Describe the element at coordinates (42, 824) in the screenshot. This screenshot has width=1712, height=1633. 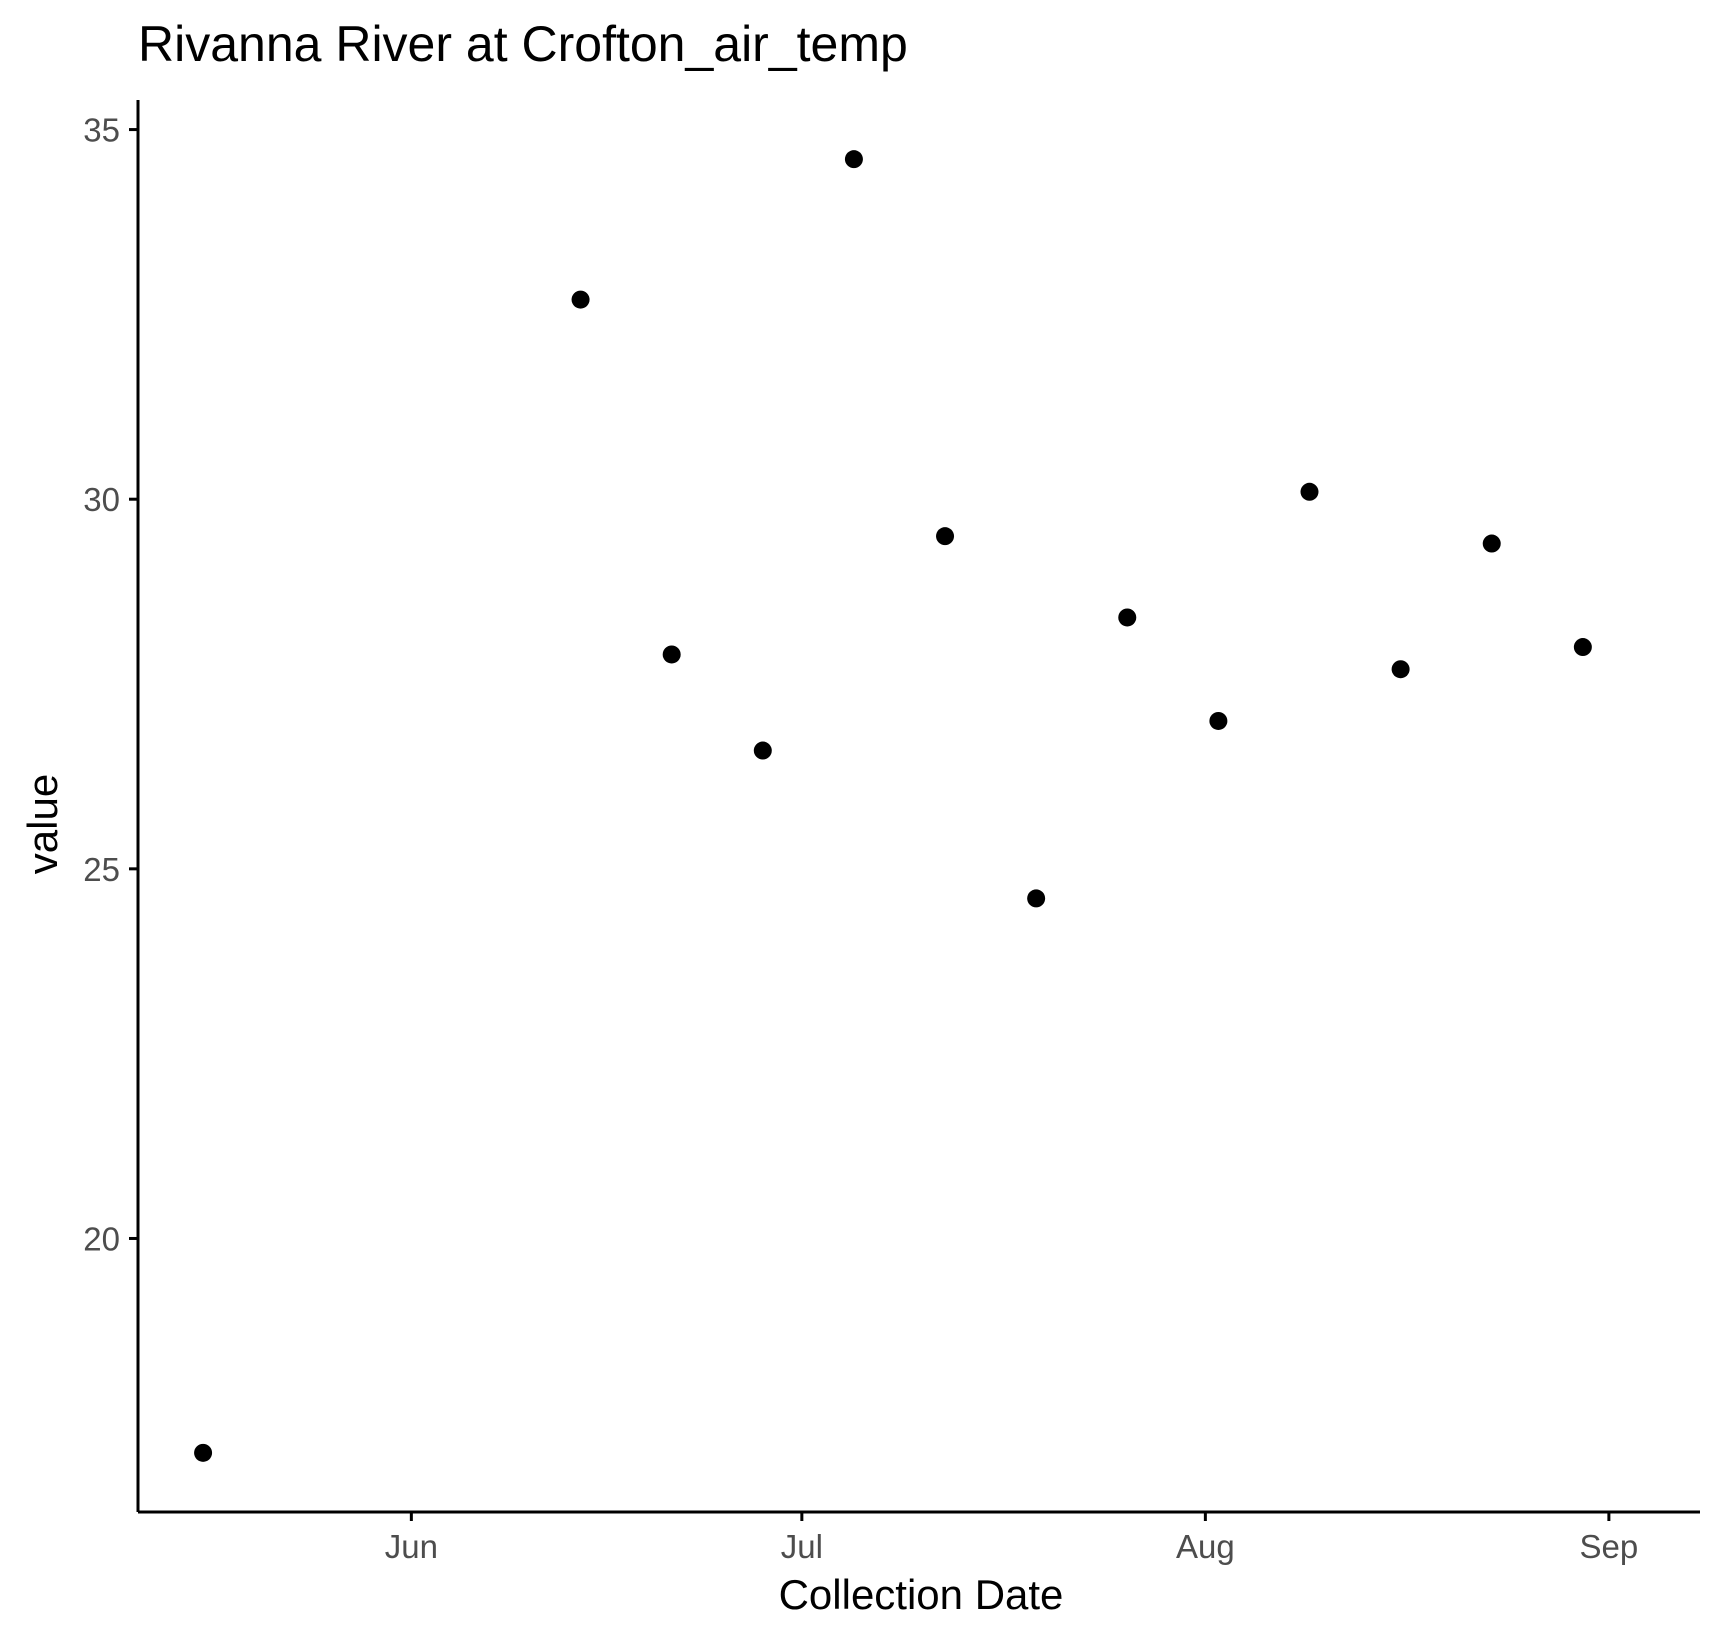
I see `y-axis-title: value` at that location.